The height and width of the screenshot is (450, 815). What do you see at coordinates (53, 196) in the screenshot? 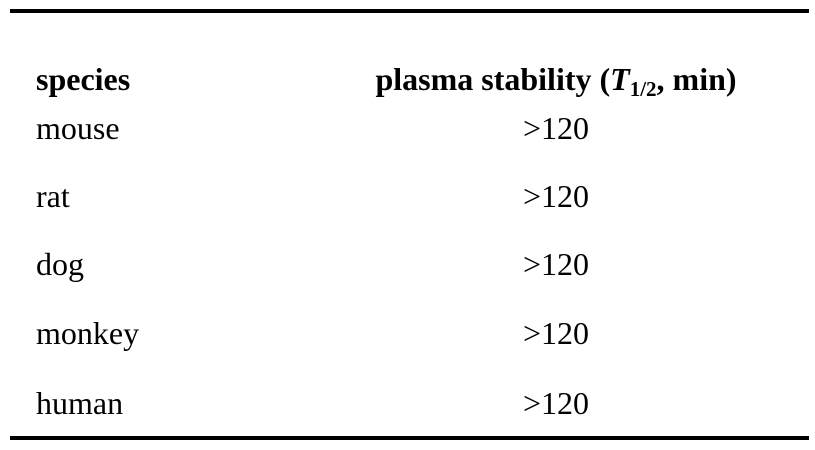
I see `species-cell: rat` at bounding box center [53, 196].